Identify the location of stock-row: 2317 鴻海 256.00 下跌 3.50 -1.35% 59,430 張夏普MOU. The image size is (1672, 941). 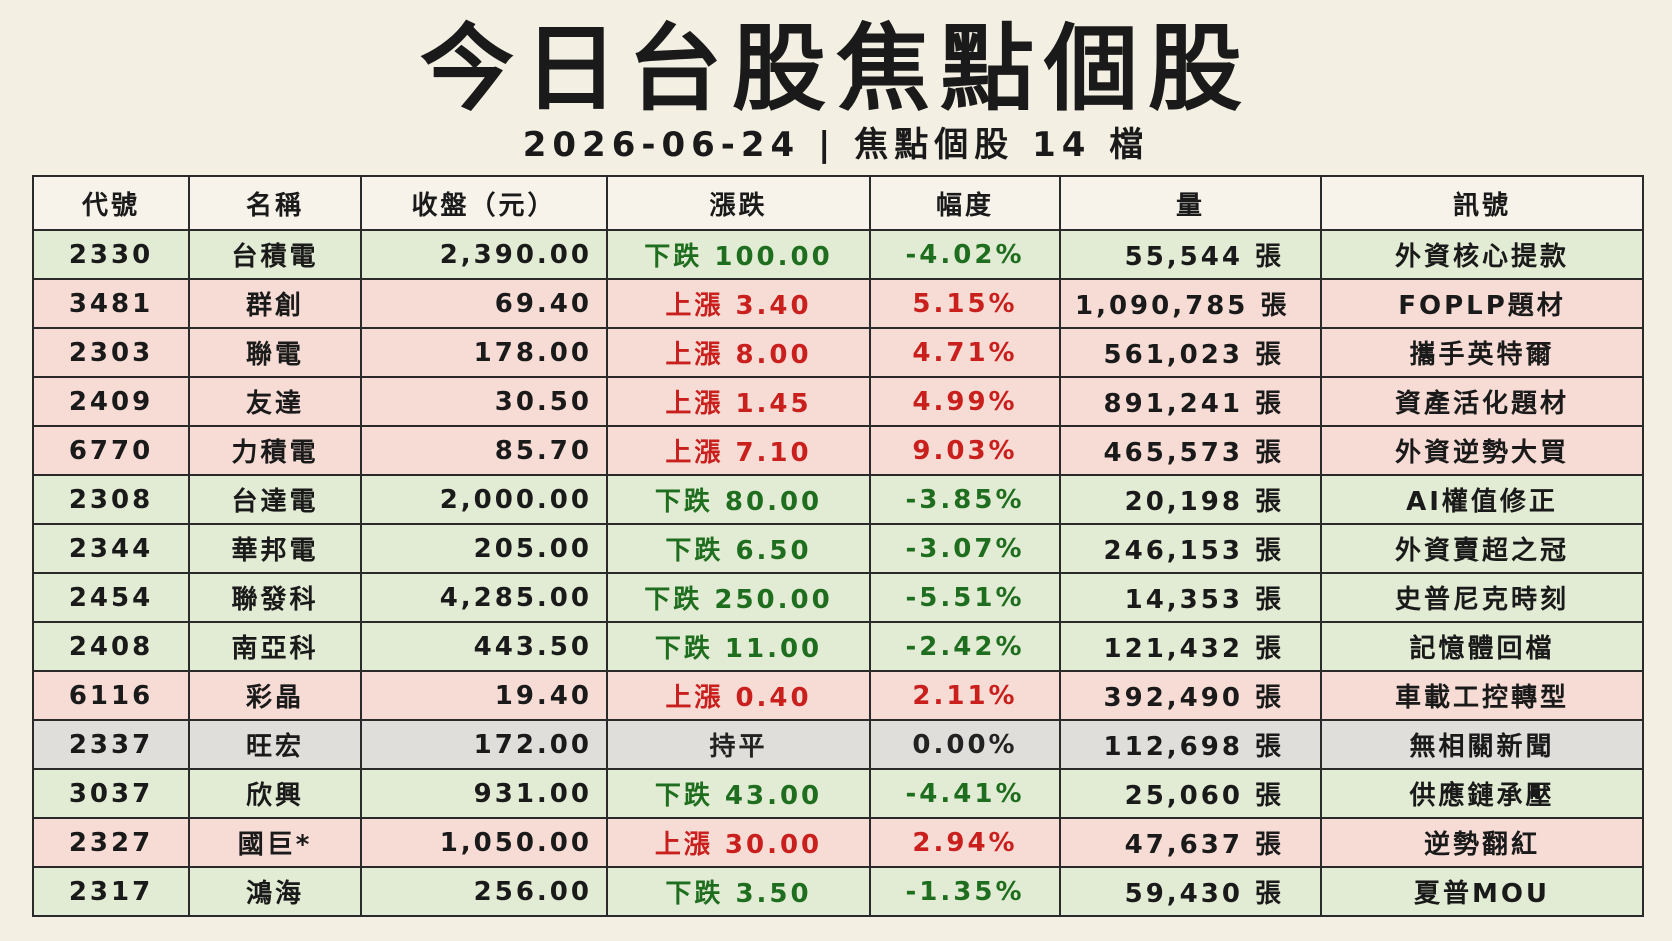
(838, 891).